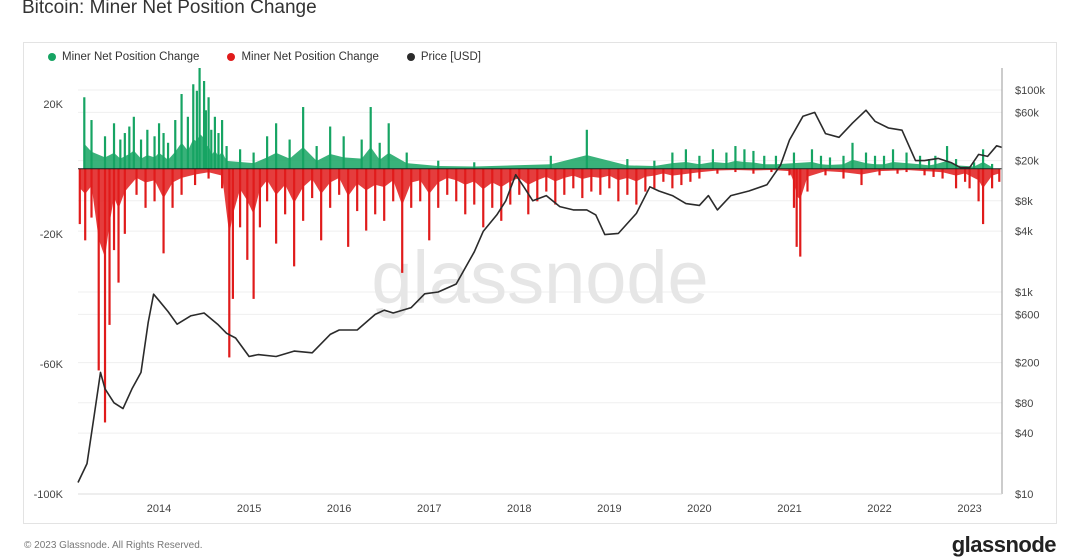  Describe the element at coordinates (52, 365) in the screenshot. I see `left-tick-label: -60K` at that location.